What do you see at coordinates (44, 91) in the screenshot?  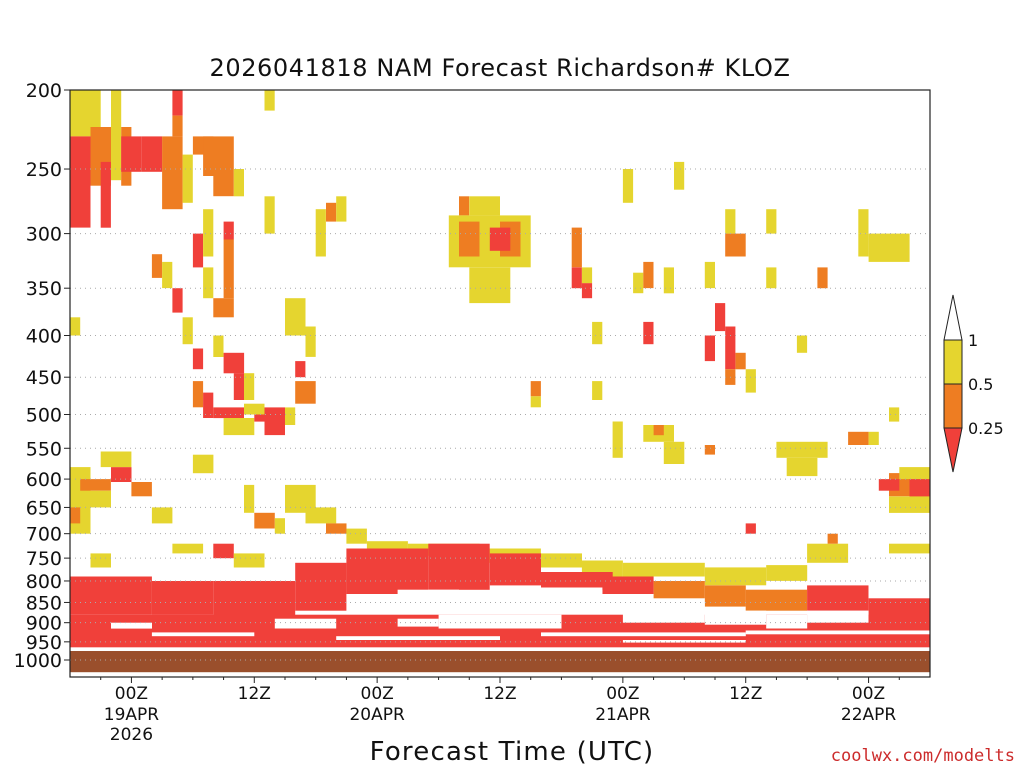 I see `y-tick-label: 200` at bounding box center [44, 91].